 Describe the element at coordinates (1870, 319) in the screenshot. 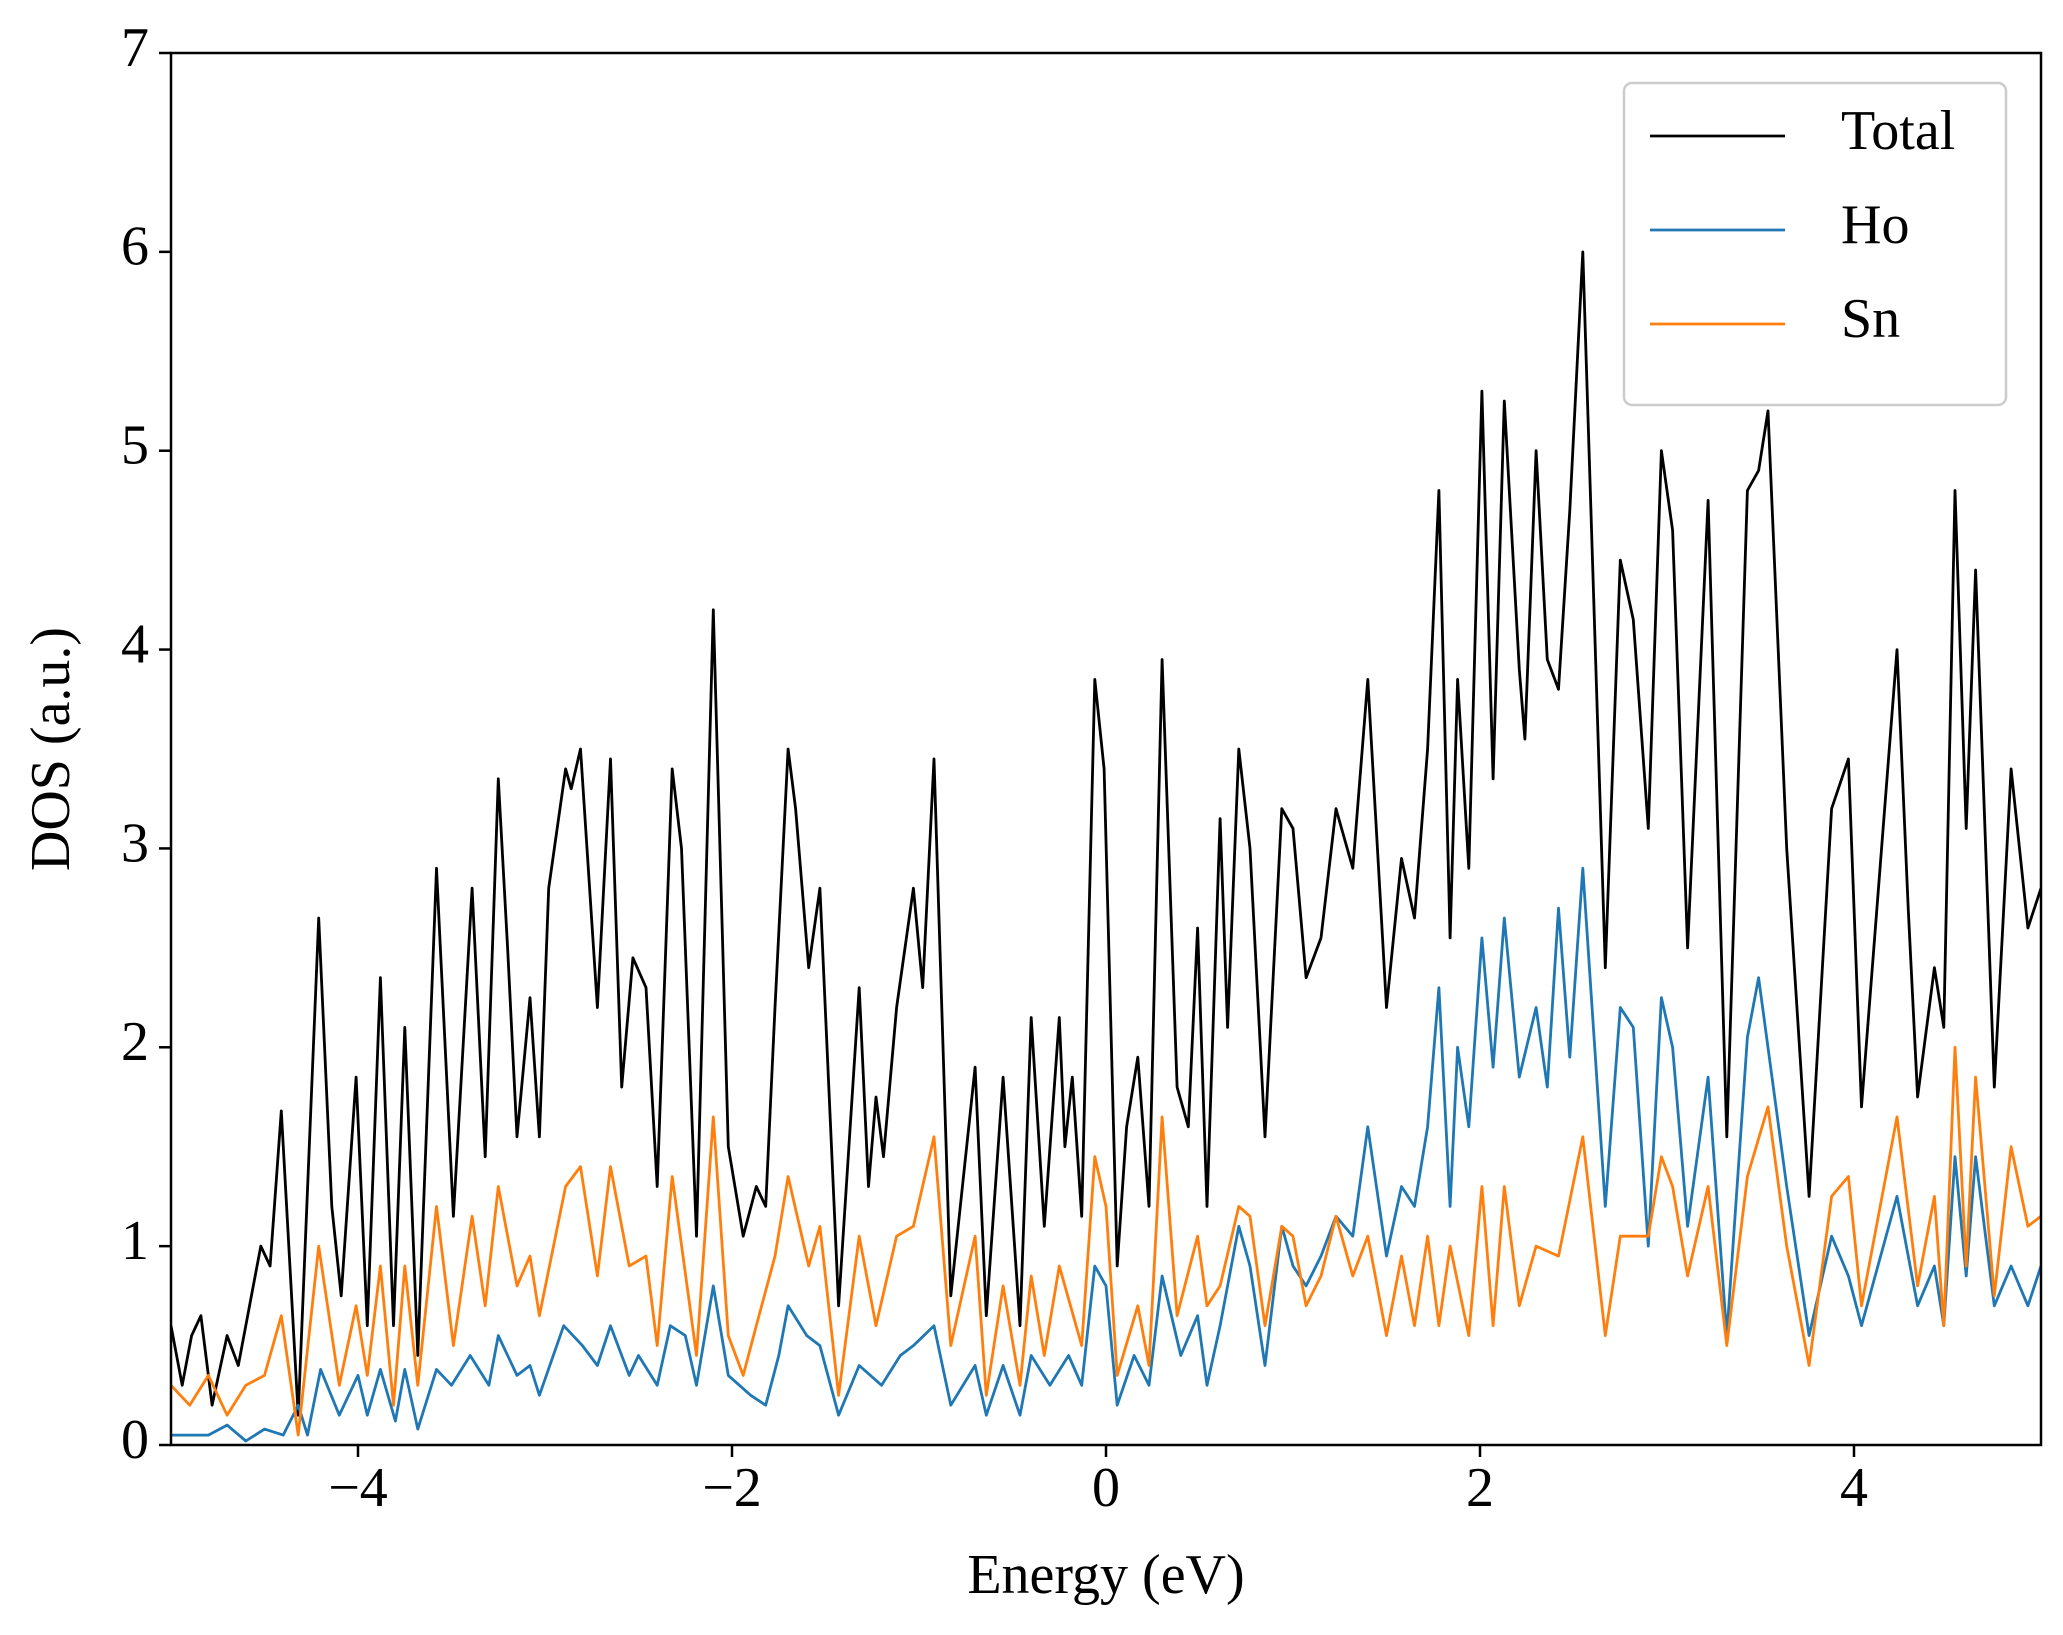

I see `legend-label: Sn` at that location.